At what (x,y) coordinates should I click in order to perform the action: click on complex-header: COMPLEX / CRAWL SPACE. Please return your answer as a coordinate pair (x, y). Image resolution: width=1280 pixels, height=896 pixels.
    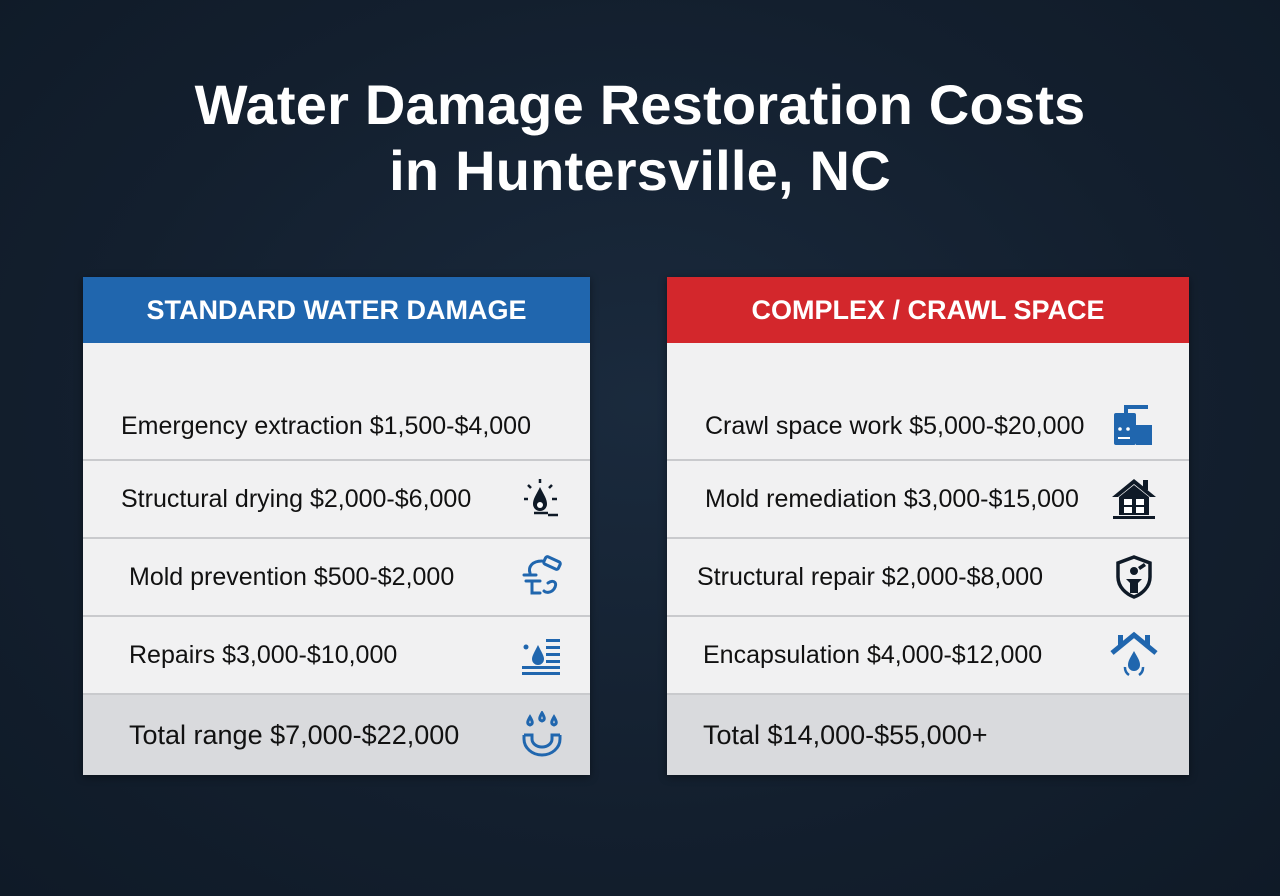
    Looking at the image, I should click on (928, 310).